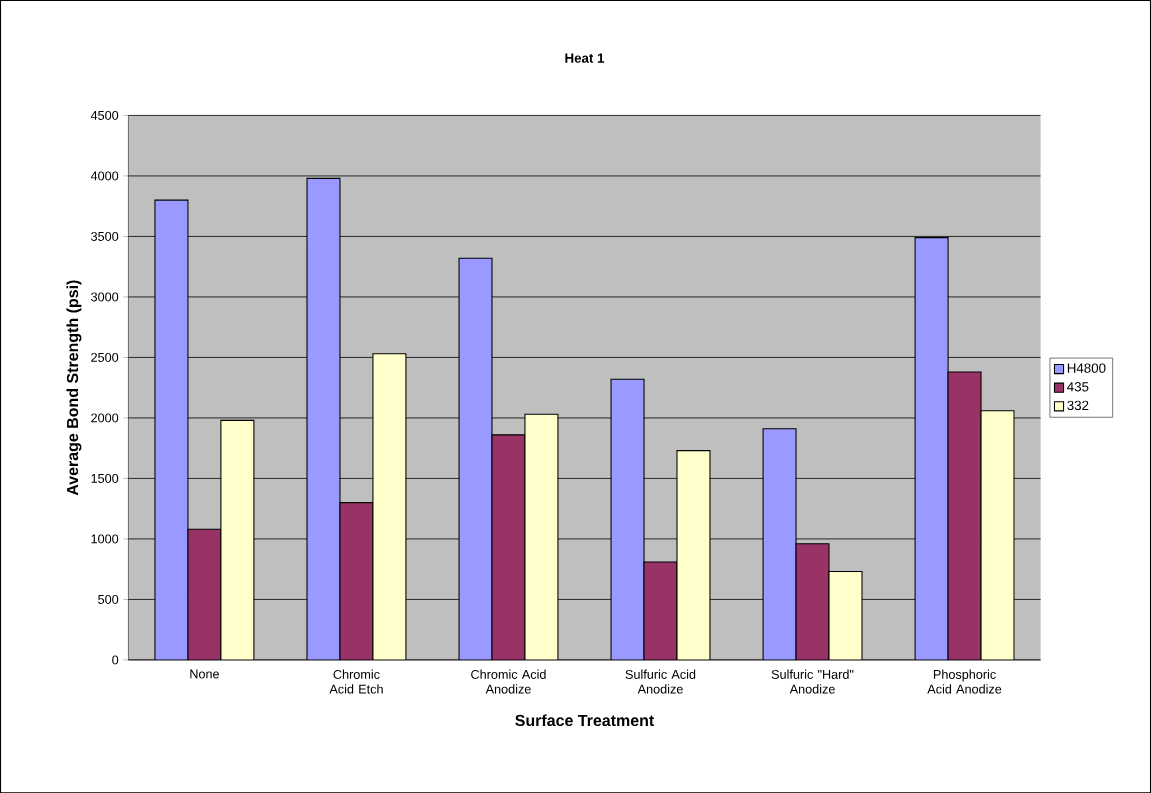  What do you see at coordinates (105, 236) in the screenshot?
I see `y-tick-label: 3500` at bounding box center [105, 236].